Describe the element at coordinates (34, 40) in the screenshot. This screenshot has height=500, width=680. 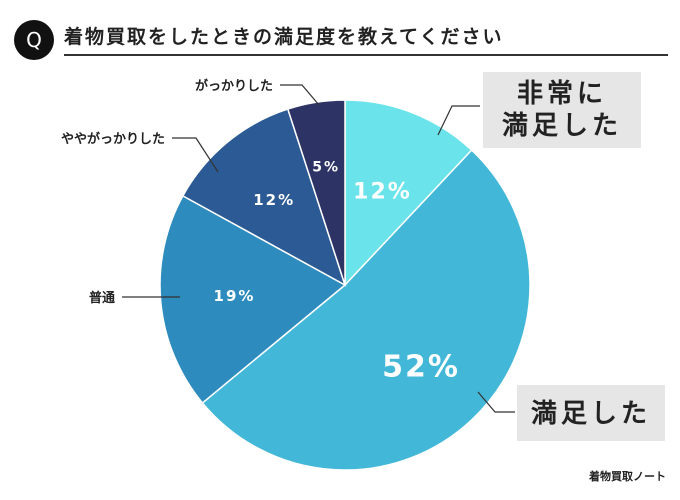
I see `question-badge: Q` at that location.